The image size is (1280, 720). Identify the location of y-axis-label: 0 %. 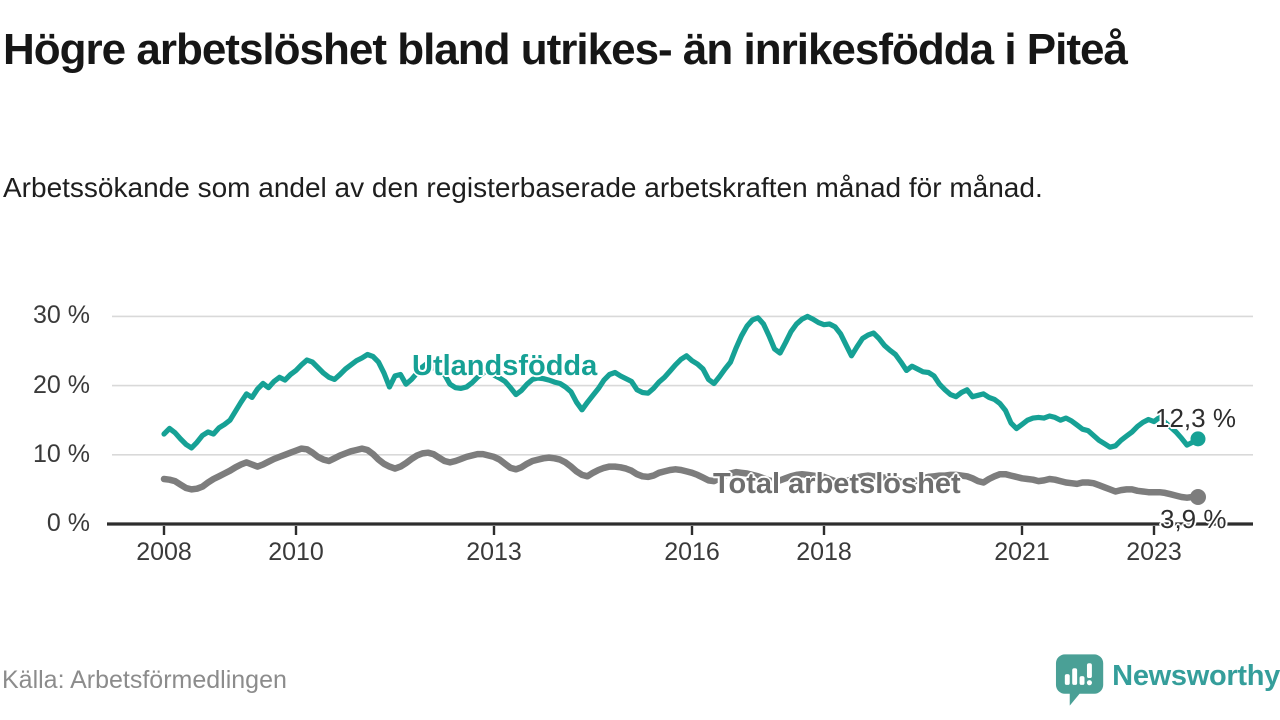
(68, 523).